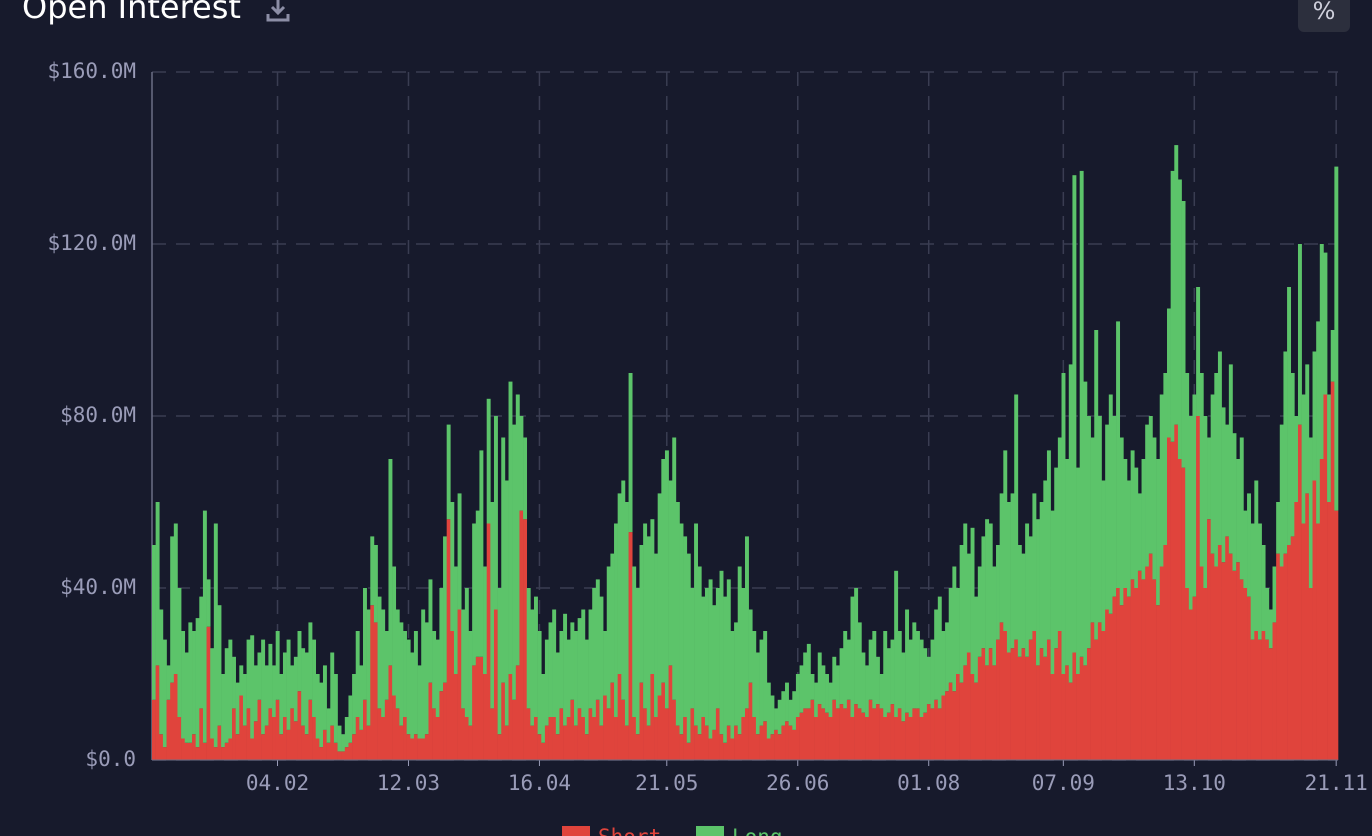 Image resolution: width=1372 pixels, height=836 pixels. Describe the element at coordinates (91, 71) in the screenshot. I see `y-tick-label: $160.0M` at that location.